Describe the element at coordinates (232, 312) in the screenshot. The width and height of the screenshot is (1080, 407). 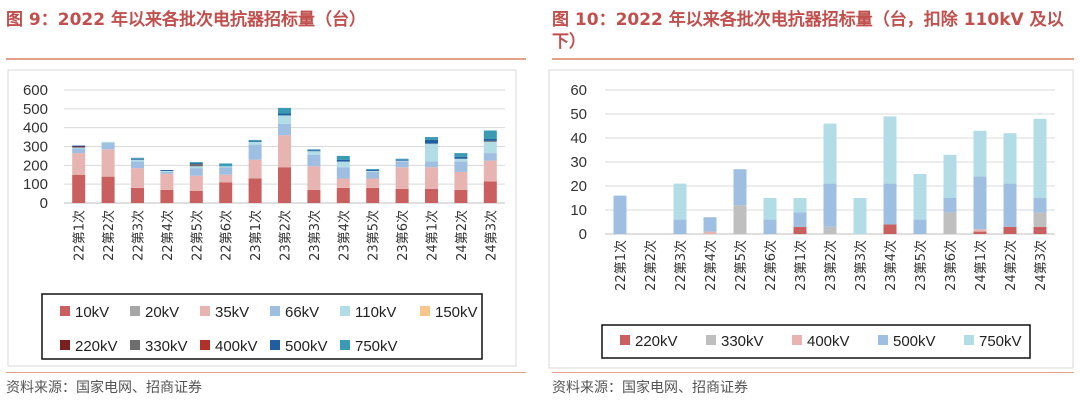
I see `legend-label: 35kV` at that location.